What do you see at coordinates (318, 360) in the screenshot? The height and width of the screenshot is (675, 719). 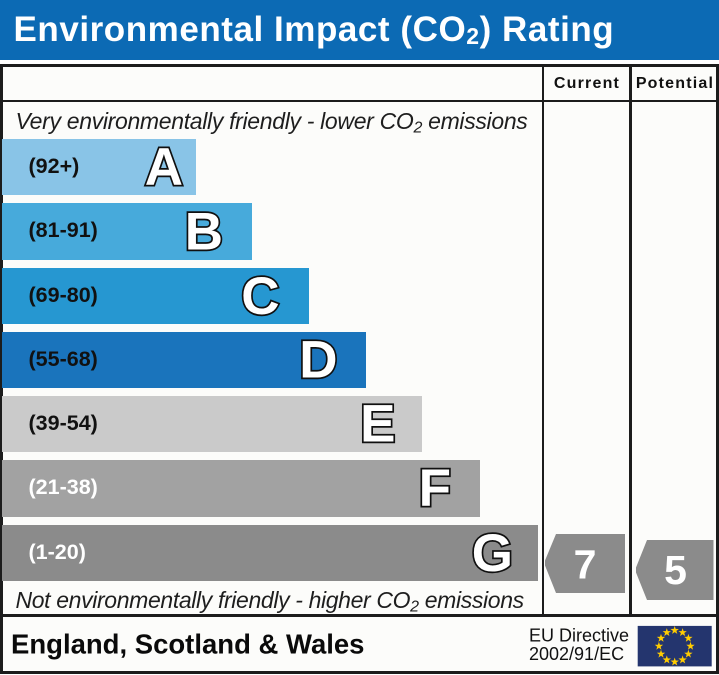 I see `svg-text: D` at bounding box center [318, 360].